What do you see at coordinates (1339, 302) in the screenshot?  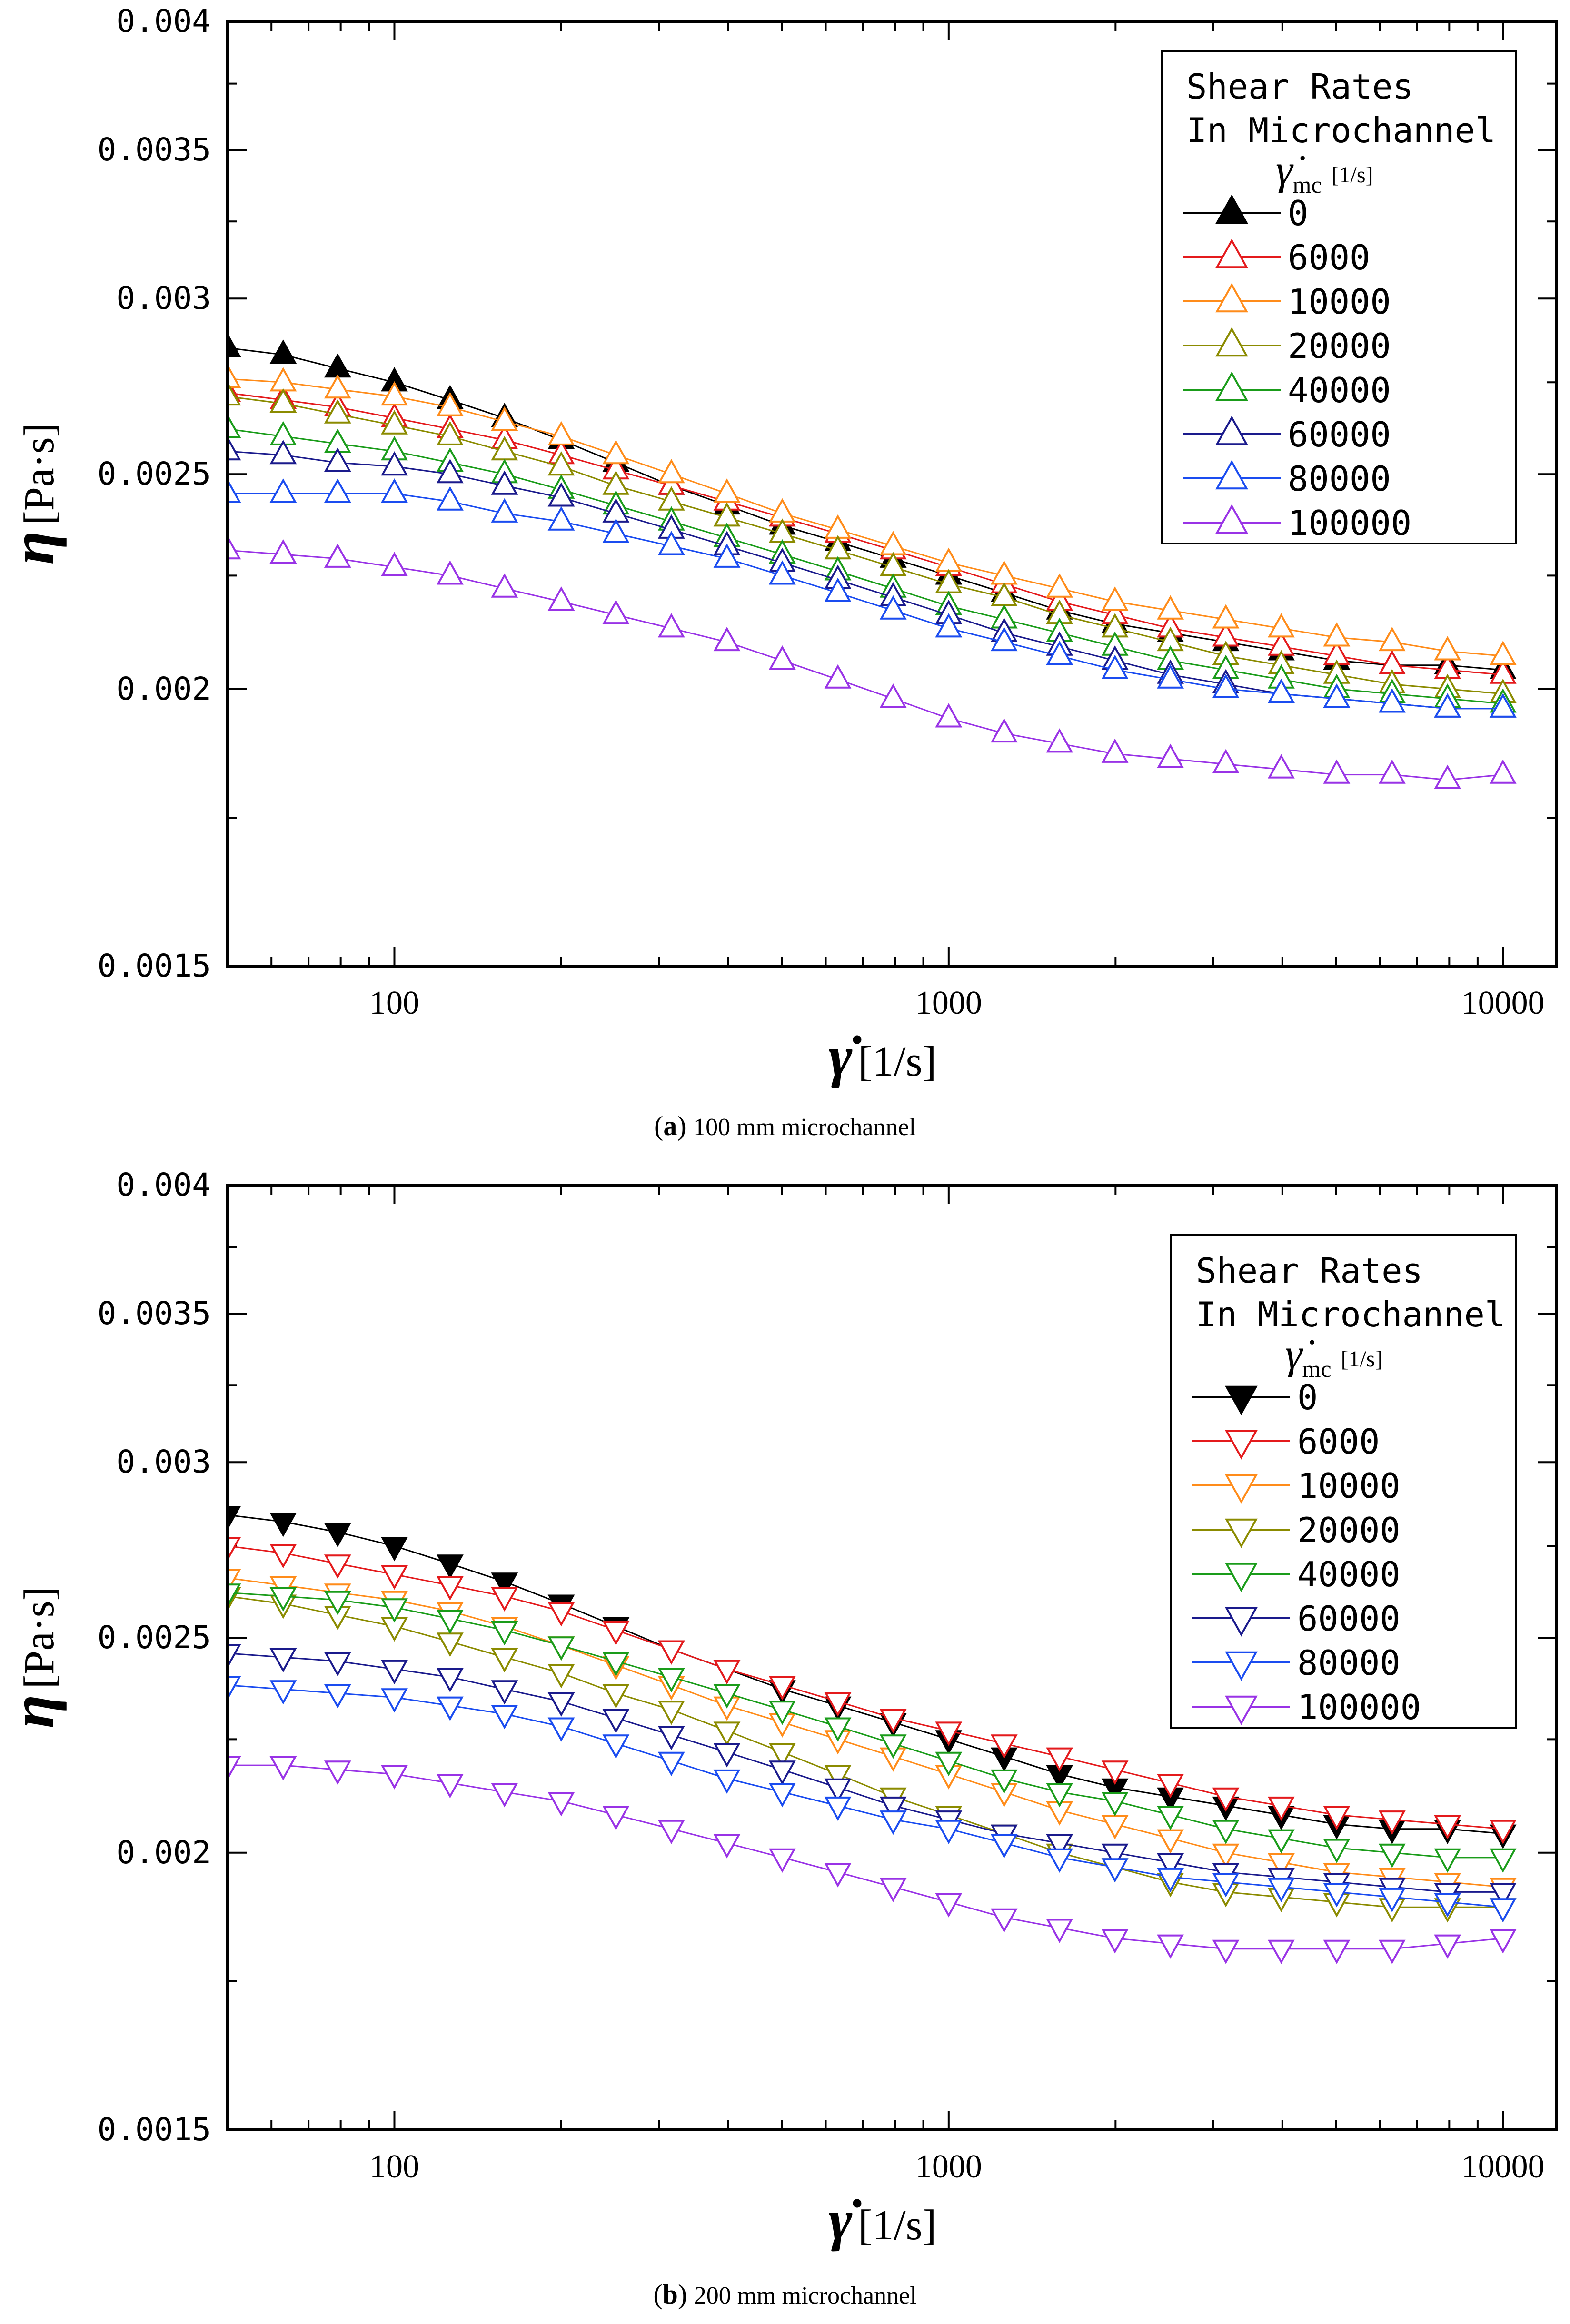 I see `legend-label: 10000` at bounding box center [1339, 302].